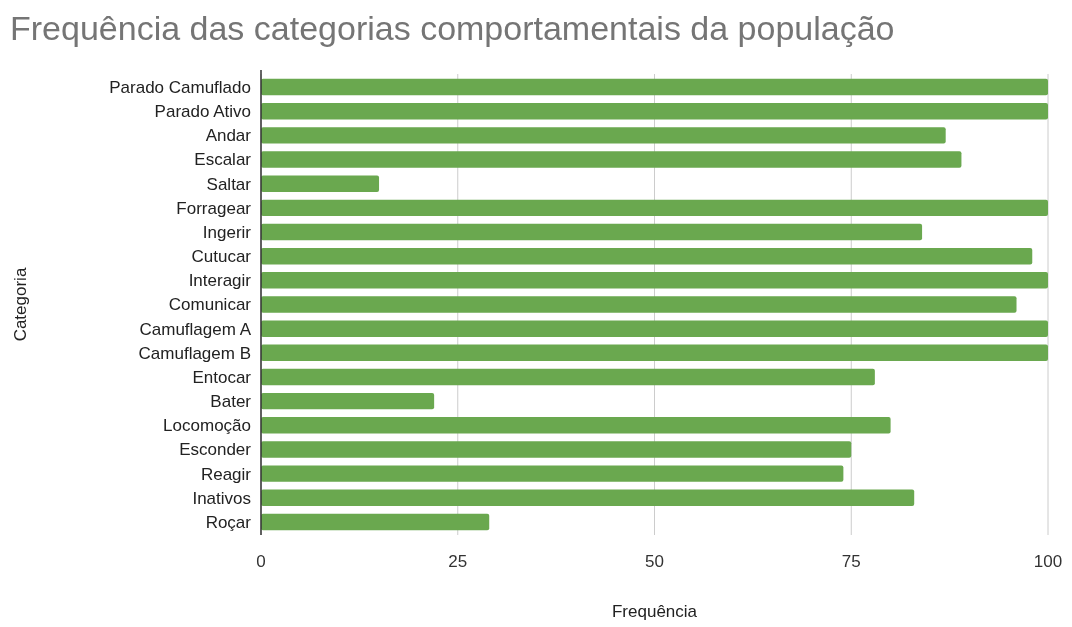  I want to click on x-tick-label: 100, so click(1048, 561).